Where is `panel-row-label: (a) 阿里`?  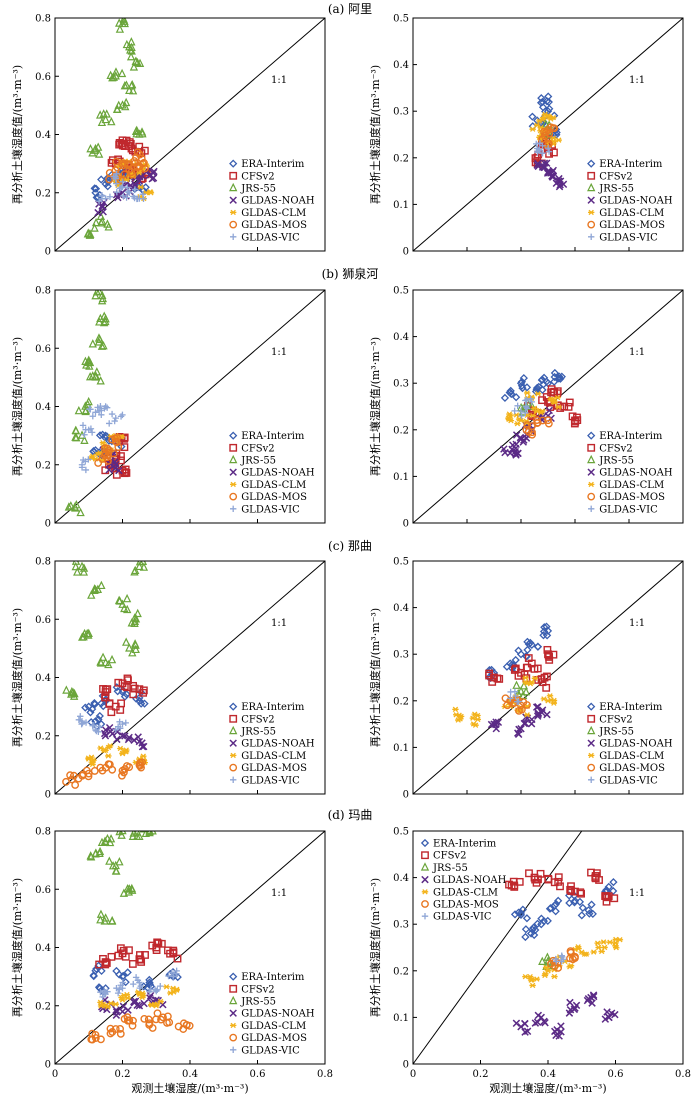
panel-row-label: (a) 阿里 is located at coordinates (350, 9).